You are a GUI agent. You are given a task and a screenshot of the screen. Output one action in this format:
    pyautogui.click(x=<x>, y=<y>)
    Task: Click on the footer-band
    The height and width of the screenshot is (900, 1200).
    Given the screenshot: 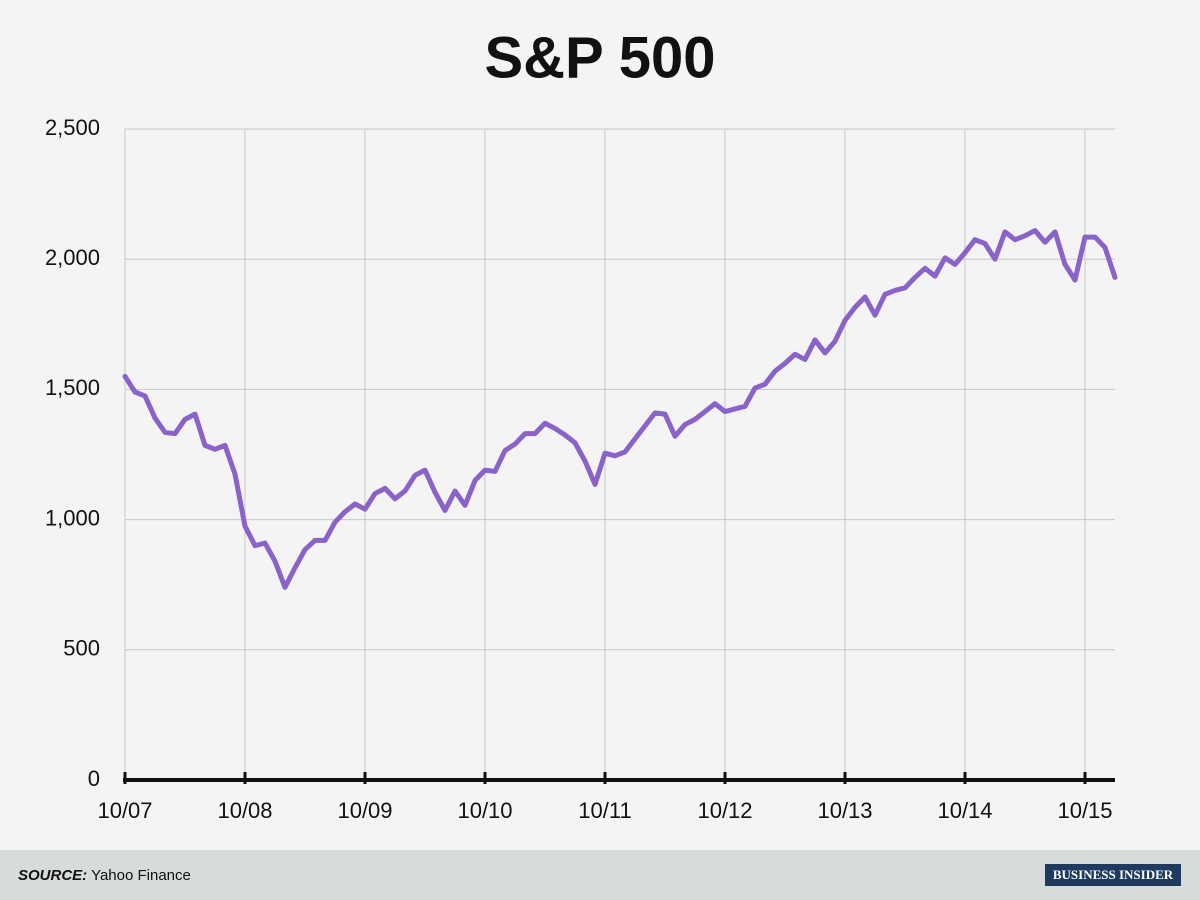 What is the action you would take?
    pyautogui.click(x=600, y=875)
    